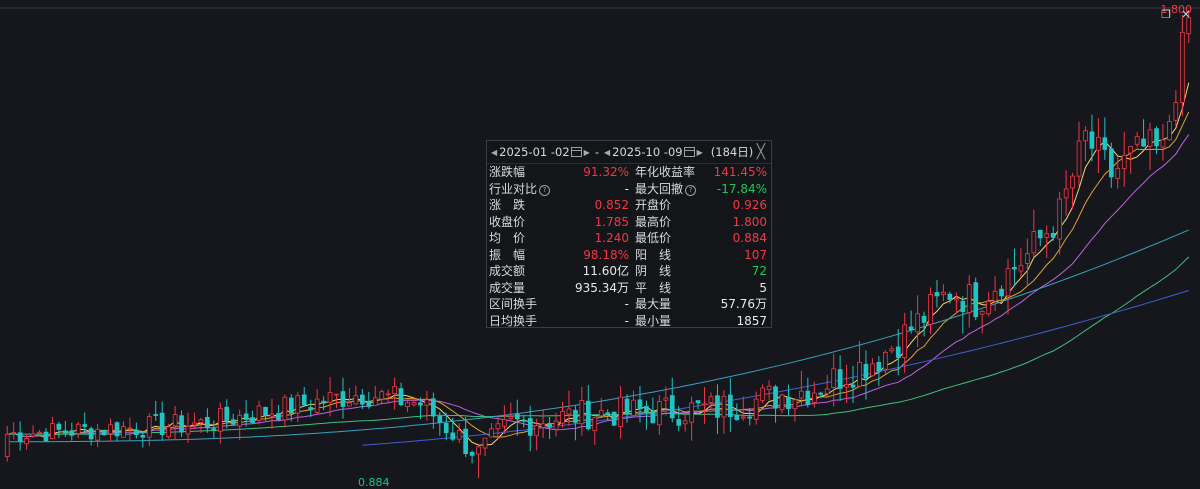 The width and height of the screenshot is (1200, 489). I want to click on stat-value-v2: 0.884, so click(749, 238).